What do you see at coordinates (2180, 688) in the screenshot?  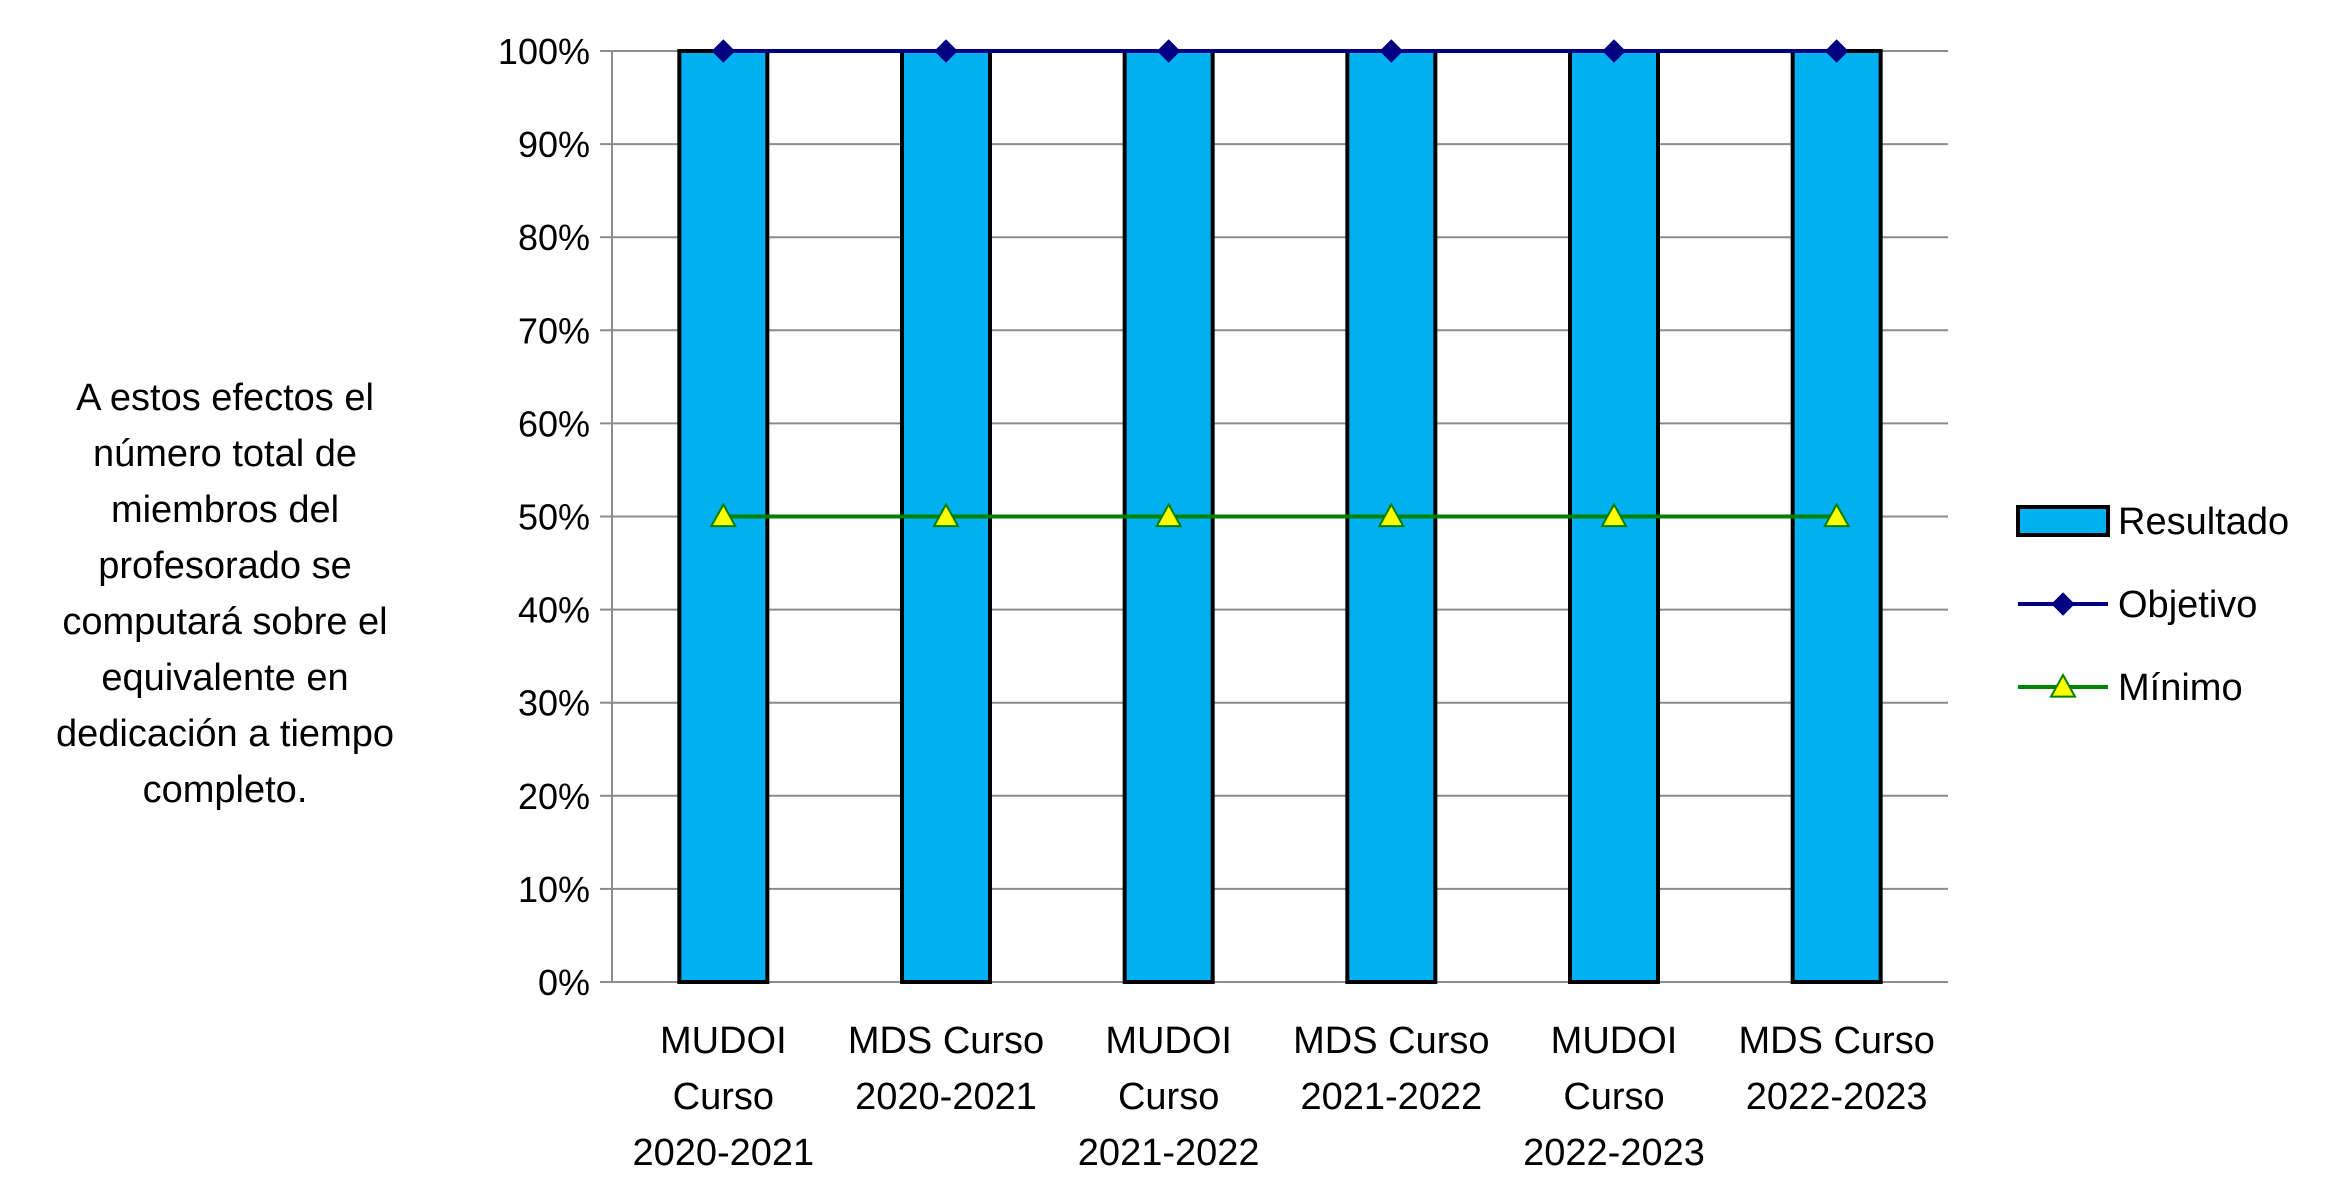 I see `legend-label: Mínimo` at bounding box center [2180, 688].